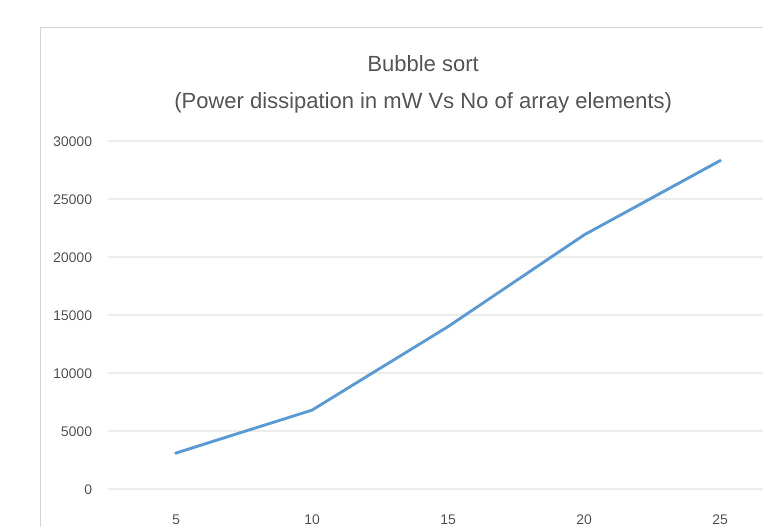 The image size is (763, 527). Describe the element at coordinates (76, 430) in the screenshot. I see `y-tick-label: 5000` at that location.